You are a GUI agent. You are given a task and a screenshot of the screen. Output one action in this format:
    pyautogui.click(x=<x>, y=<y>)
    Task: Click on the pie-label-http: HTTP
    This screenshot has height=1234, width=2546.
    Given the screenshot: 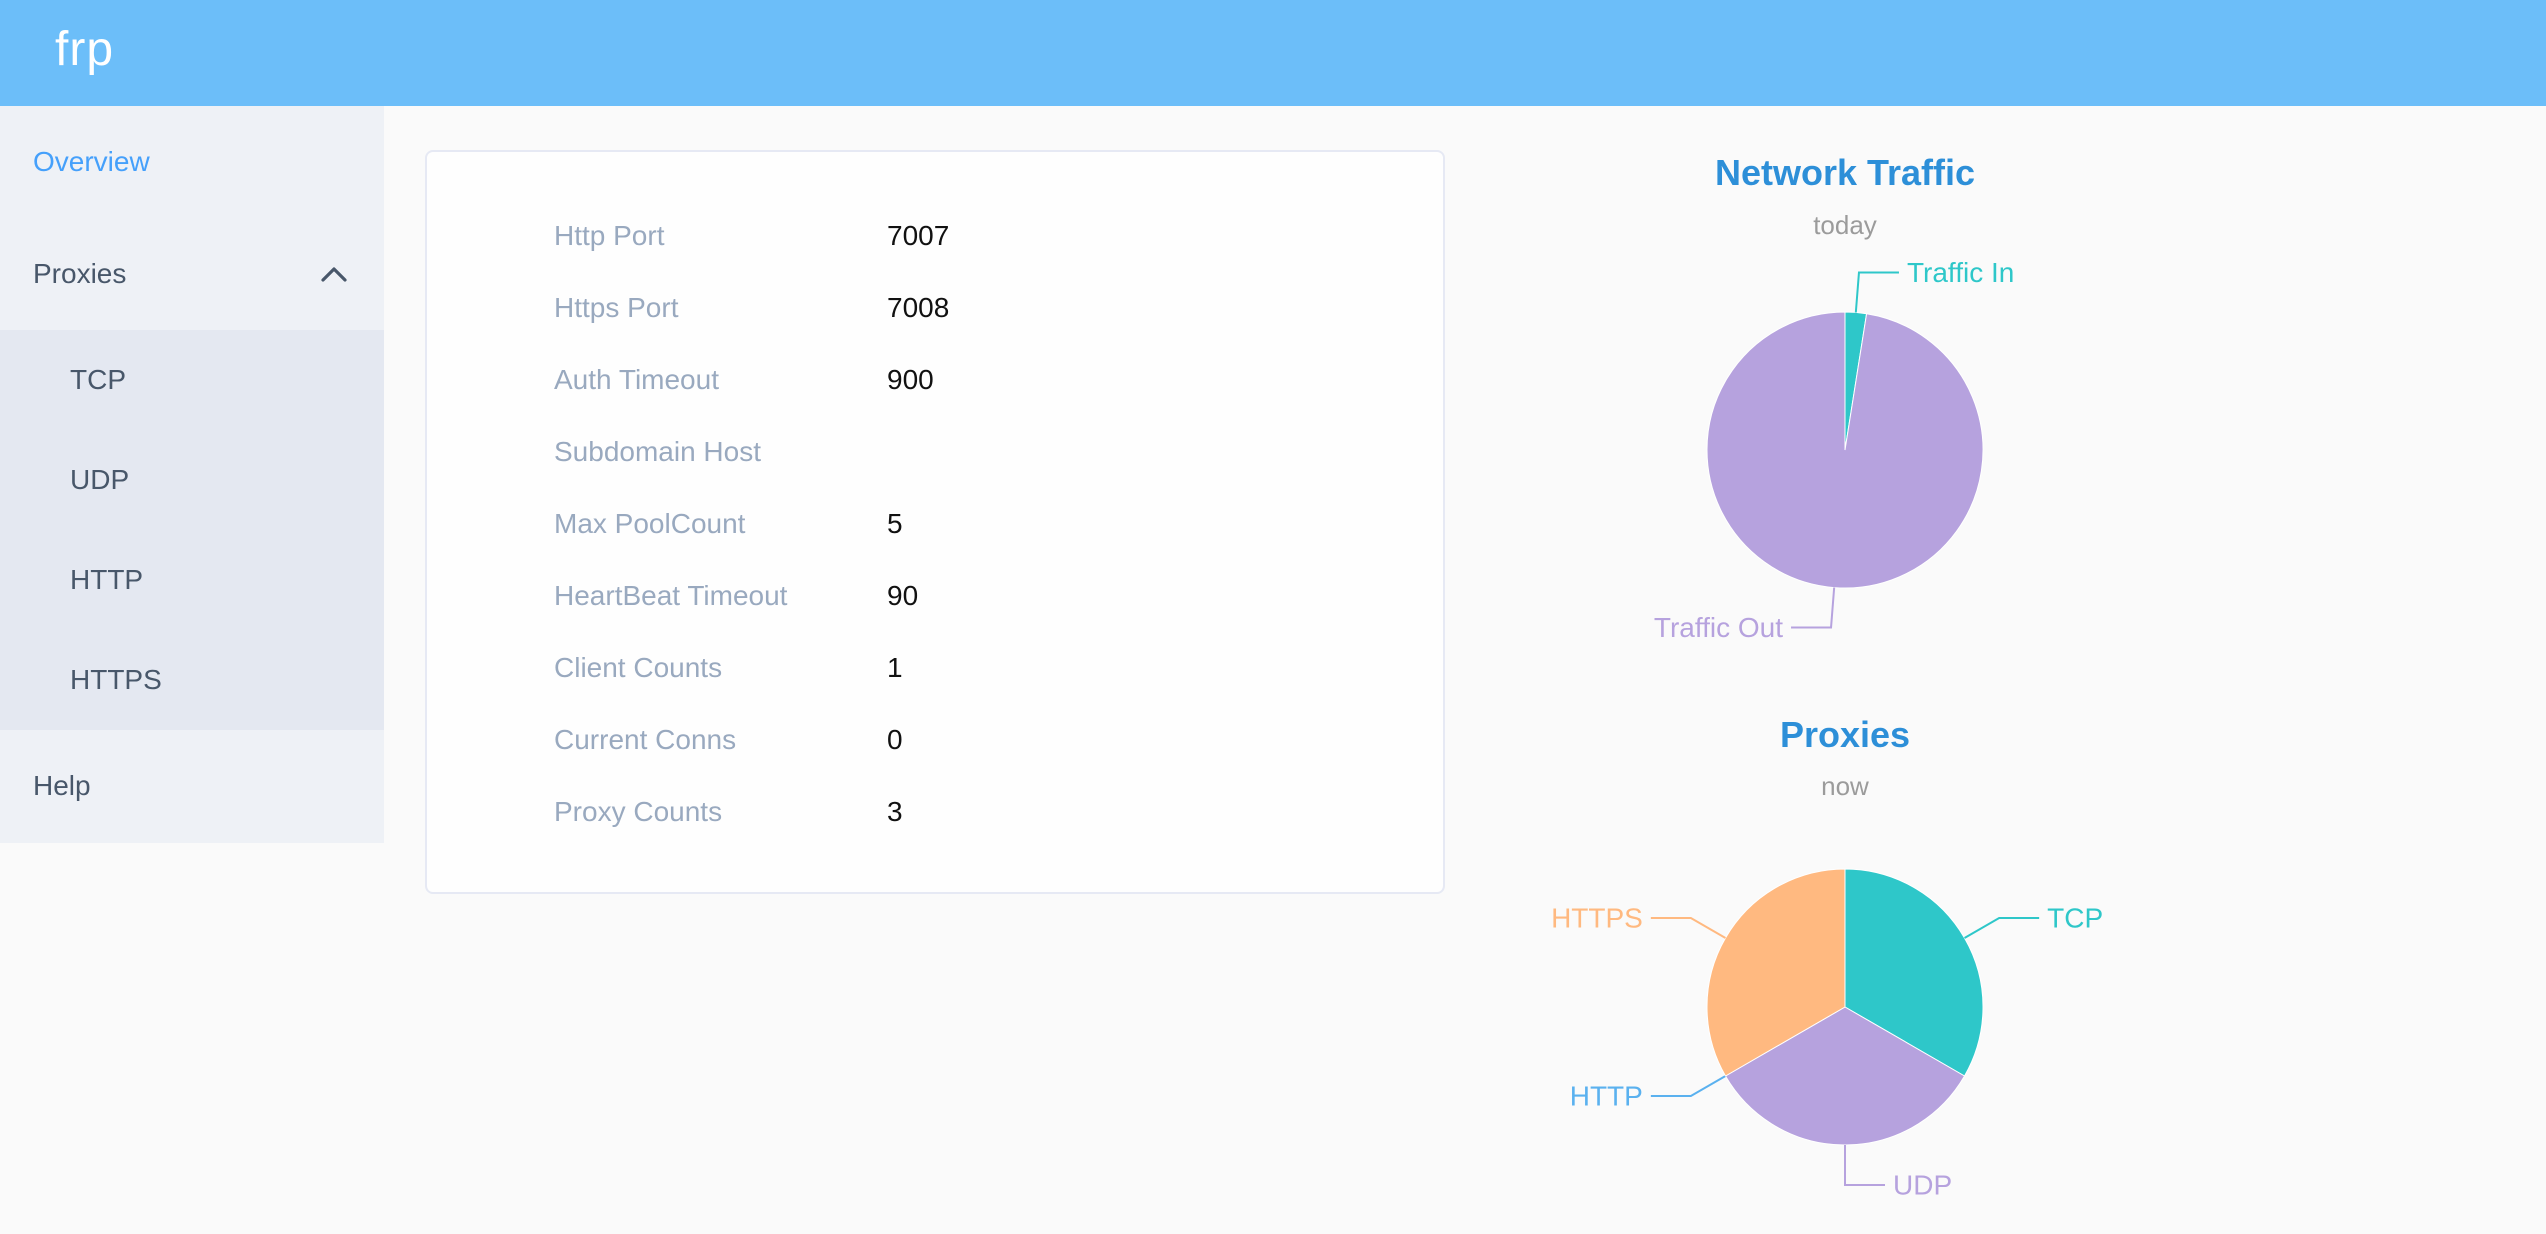 What is the action you would take?
    pyautogui.click(x=1606, y=1096)
    